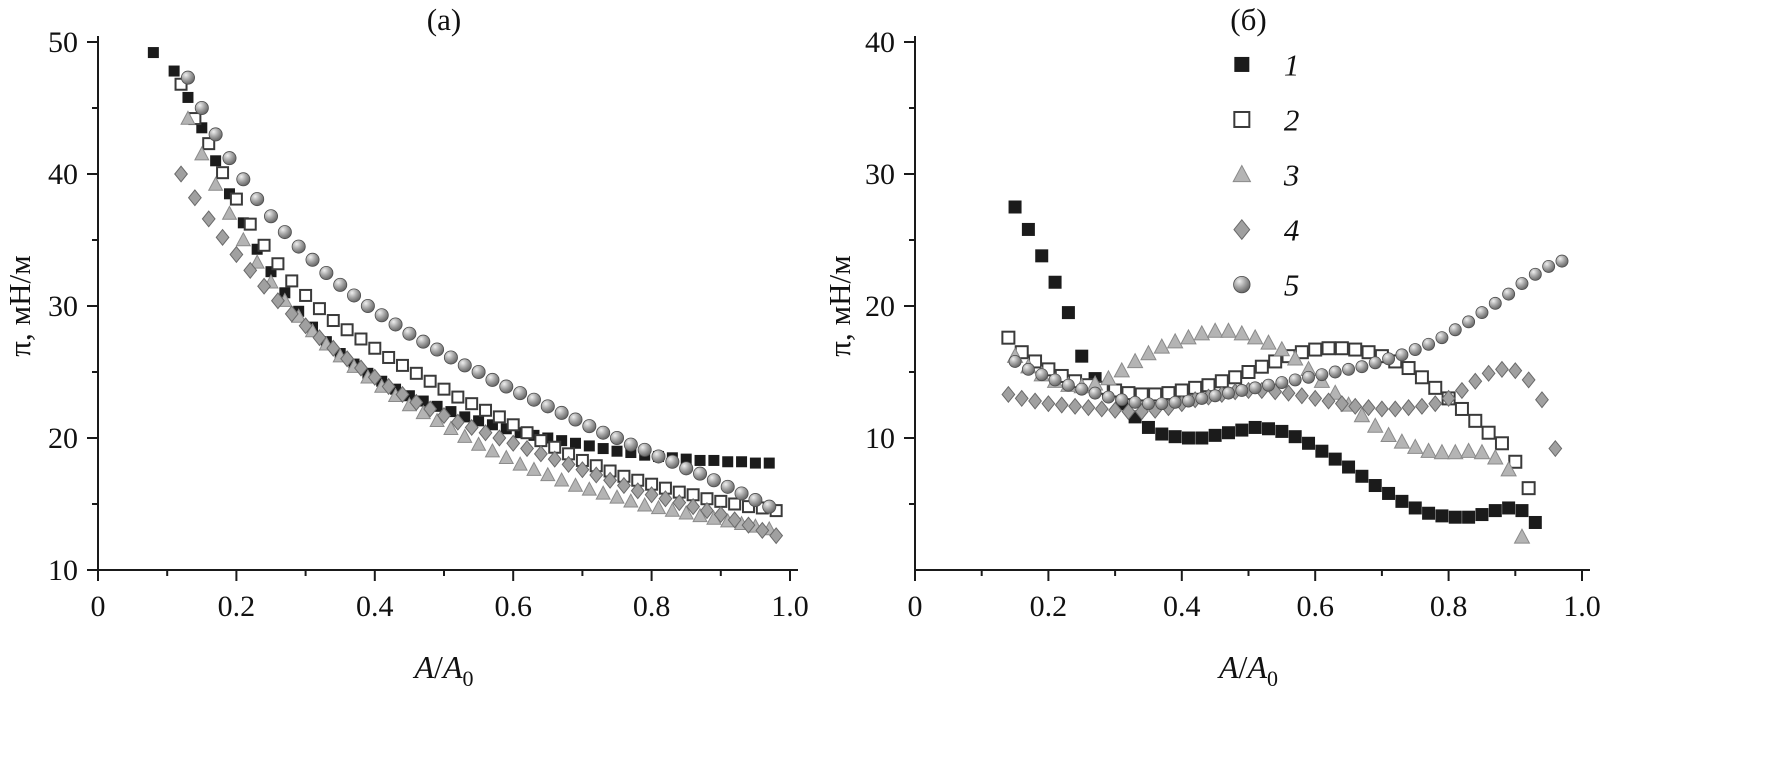 The width and height of the screenshot is (1777, 761). I want to click on y-tick-label: 10, so click(63, 570).